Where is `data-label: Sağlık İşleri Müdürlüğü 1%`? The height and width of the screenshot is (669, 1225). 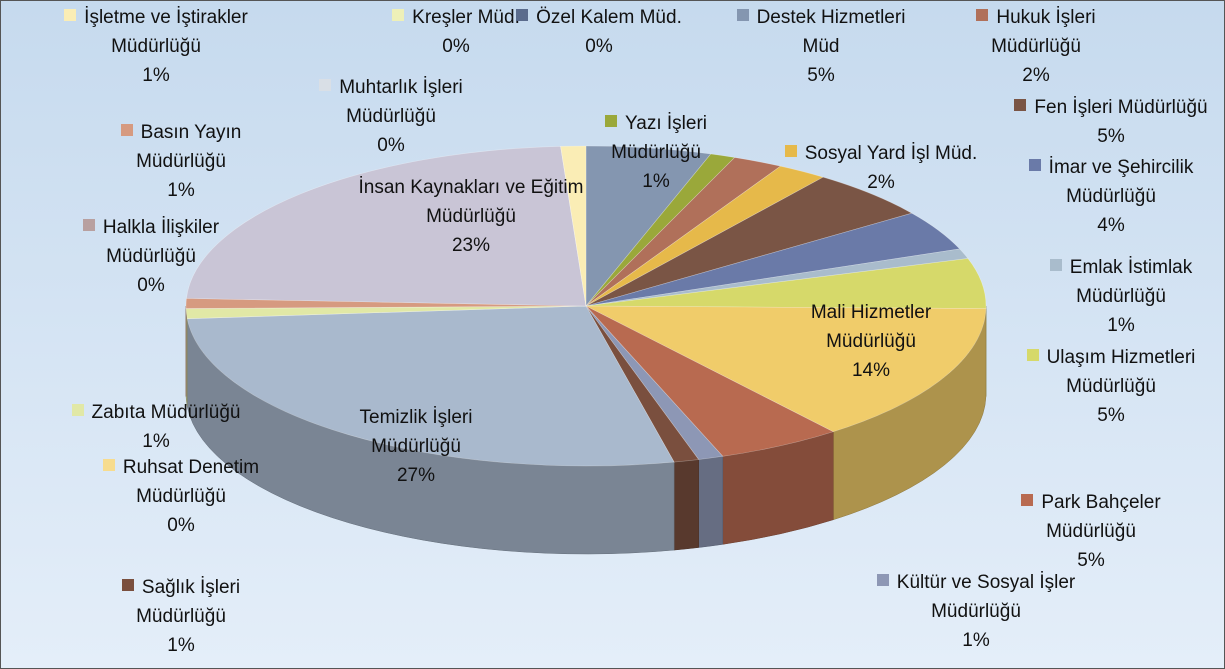
data-label: Sağlık İşleri Müdürlüğü 1% is located at coordinates (181, 616).